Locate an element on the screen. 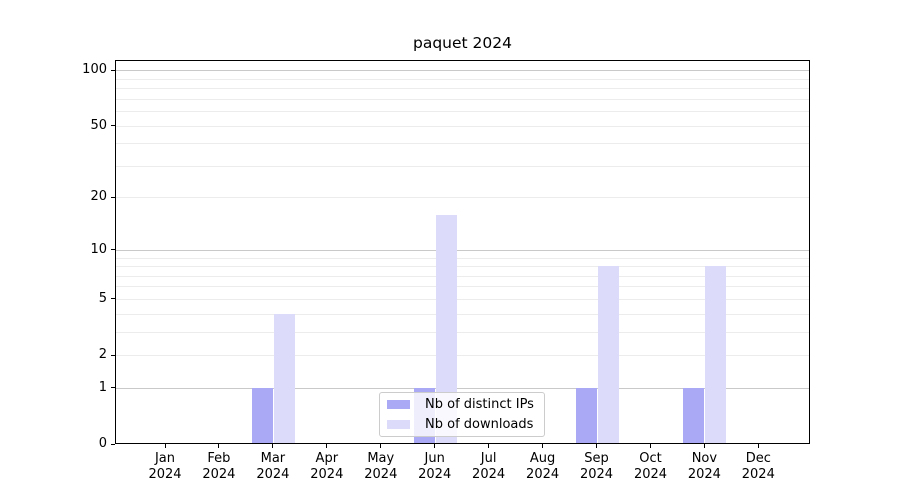  x-tick-month: Jan is located at coordinates (165, 458).